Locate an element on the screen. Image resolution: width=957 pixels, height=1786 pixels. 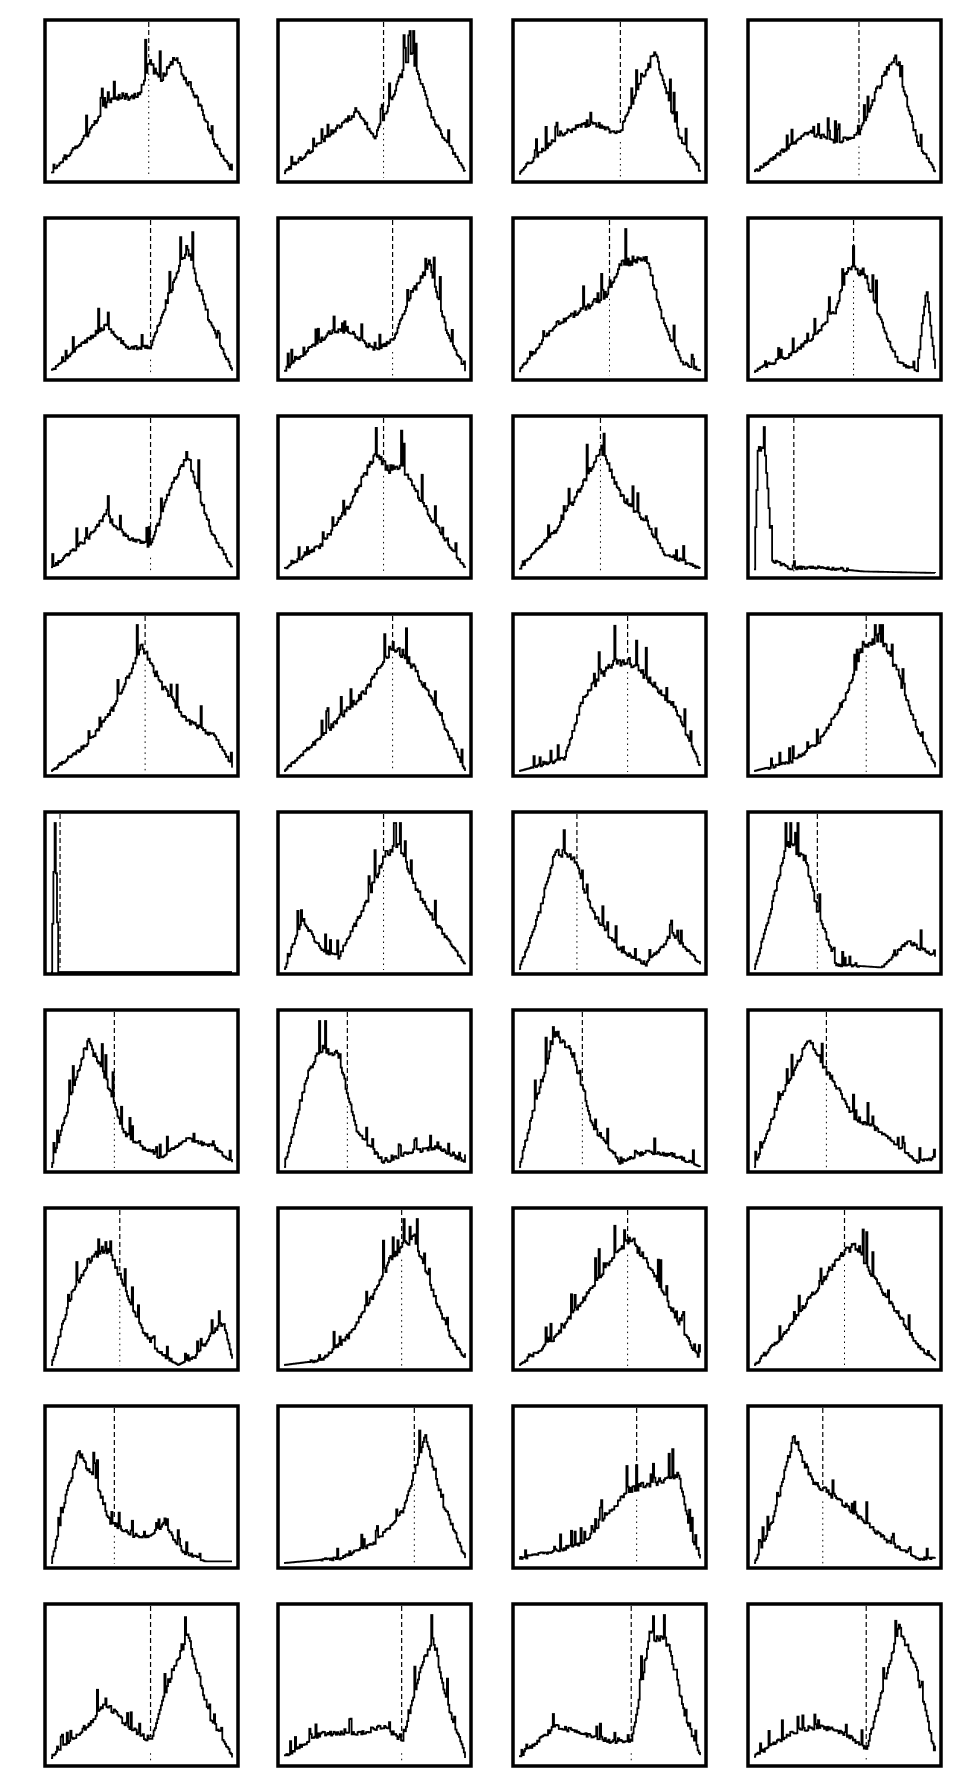
histogram-panel-r2c4 is located at coordinates (844, 299).